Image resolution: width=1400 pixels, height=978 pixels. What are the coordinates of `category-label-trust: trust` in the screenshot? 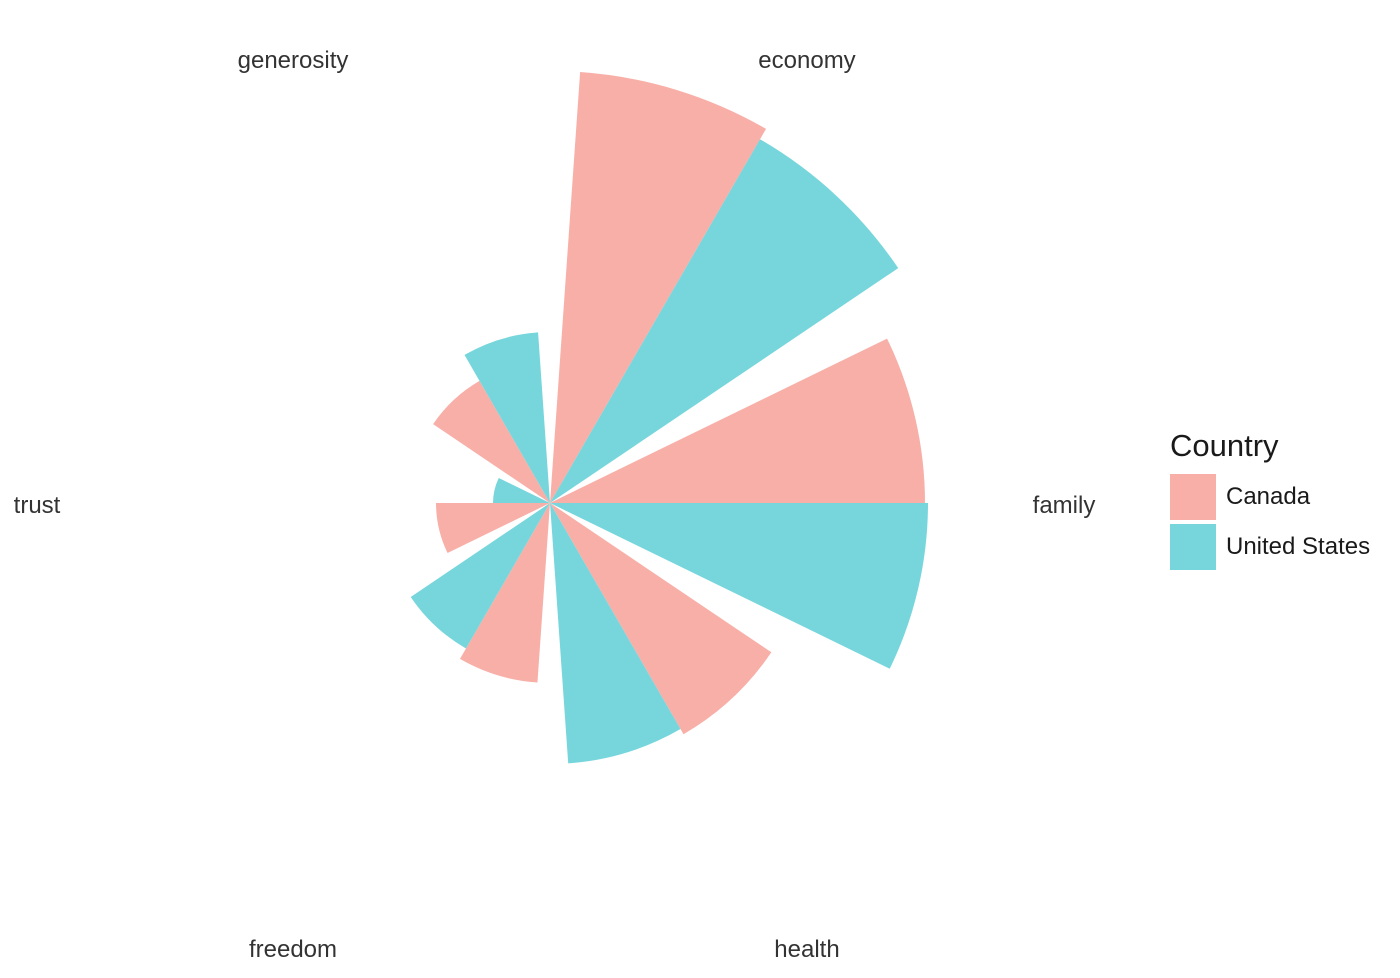 It's located at (37, 505).